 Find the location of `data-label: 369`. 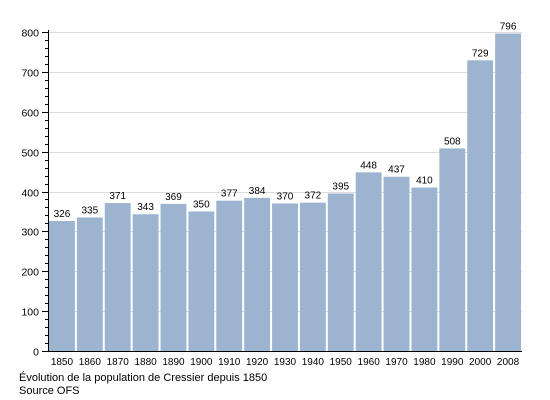

data-label: 369 is located at coordinates (173, 197).